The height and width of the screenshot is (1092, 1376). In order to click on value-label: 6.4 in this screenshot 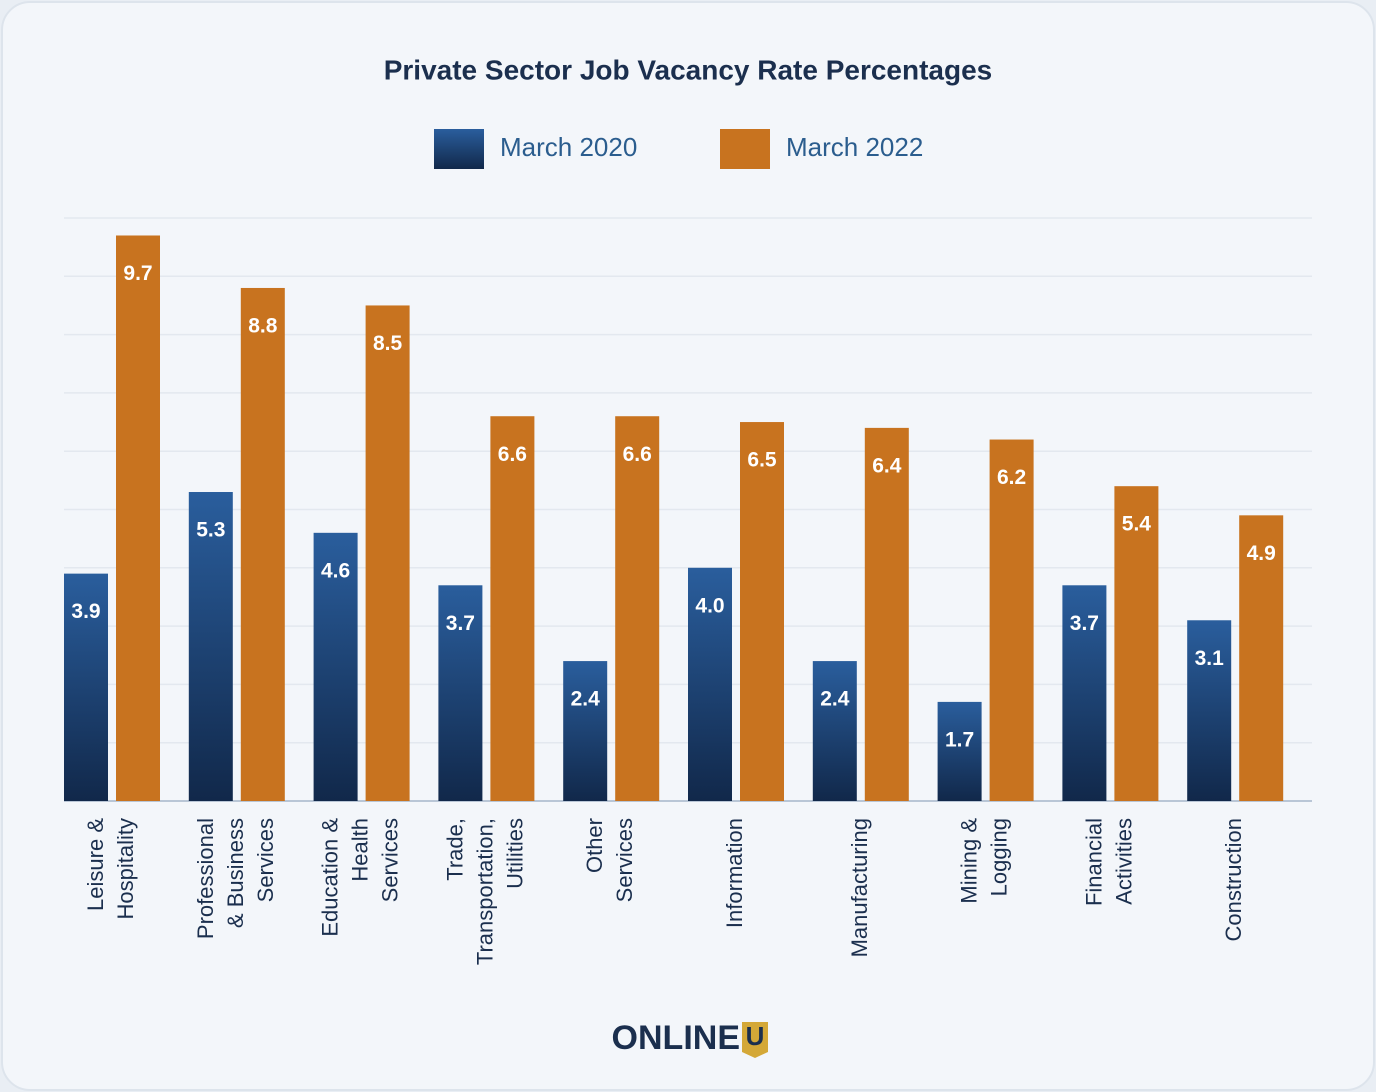, I will do `click(887, 465)`.